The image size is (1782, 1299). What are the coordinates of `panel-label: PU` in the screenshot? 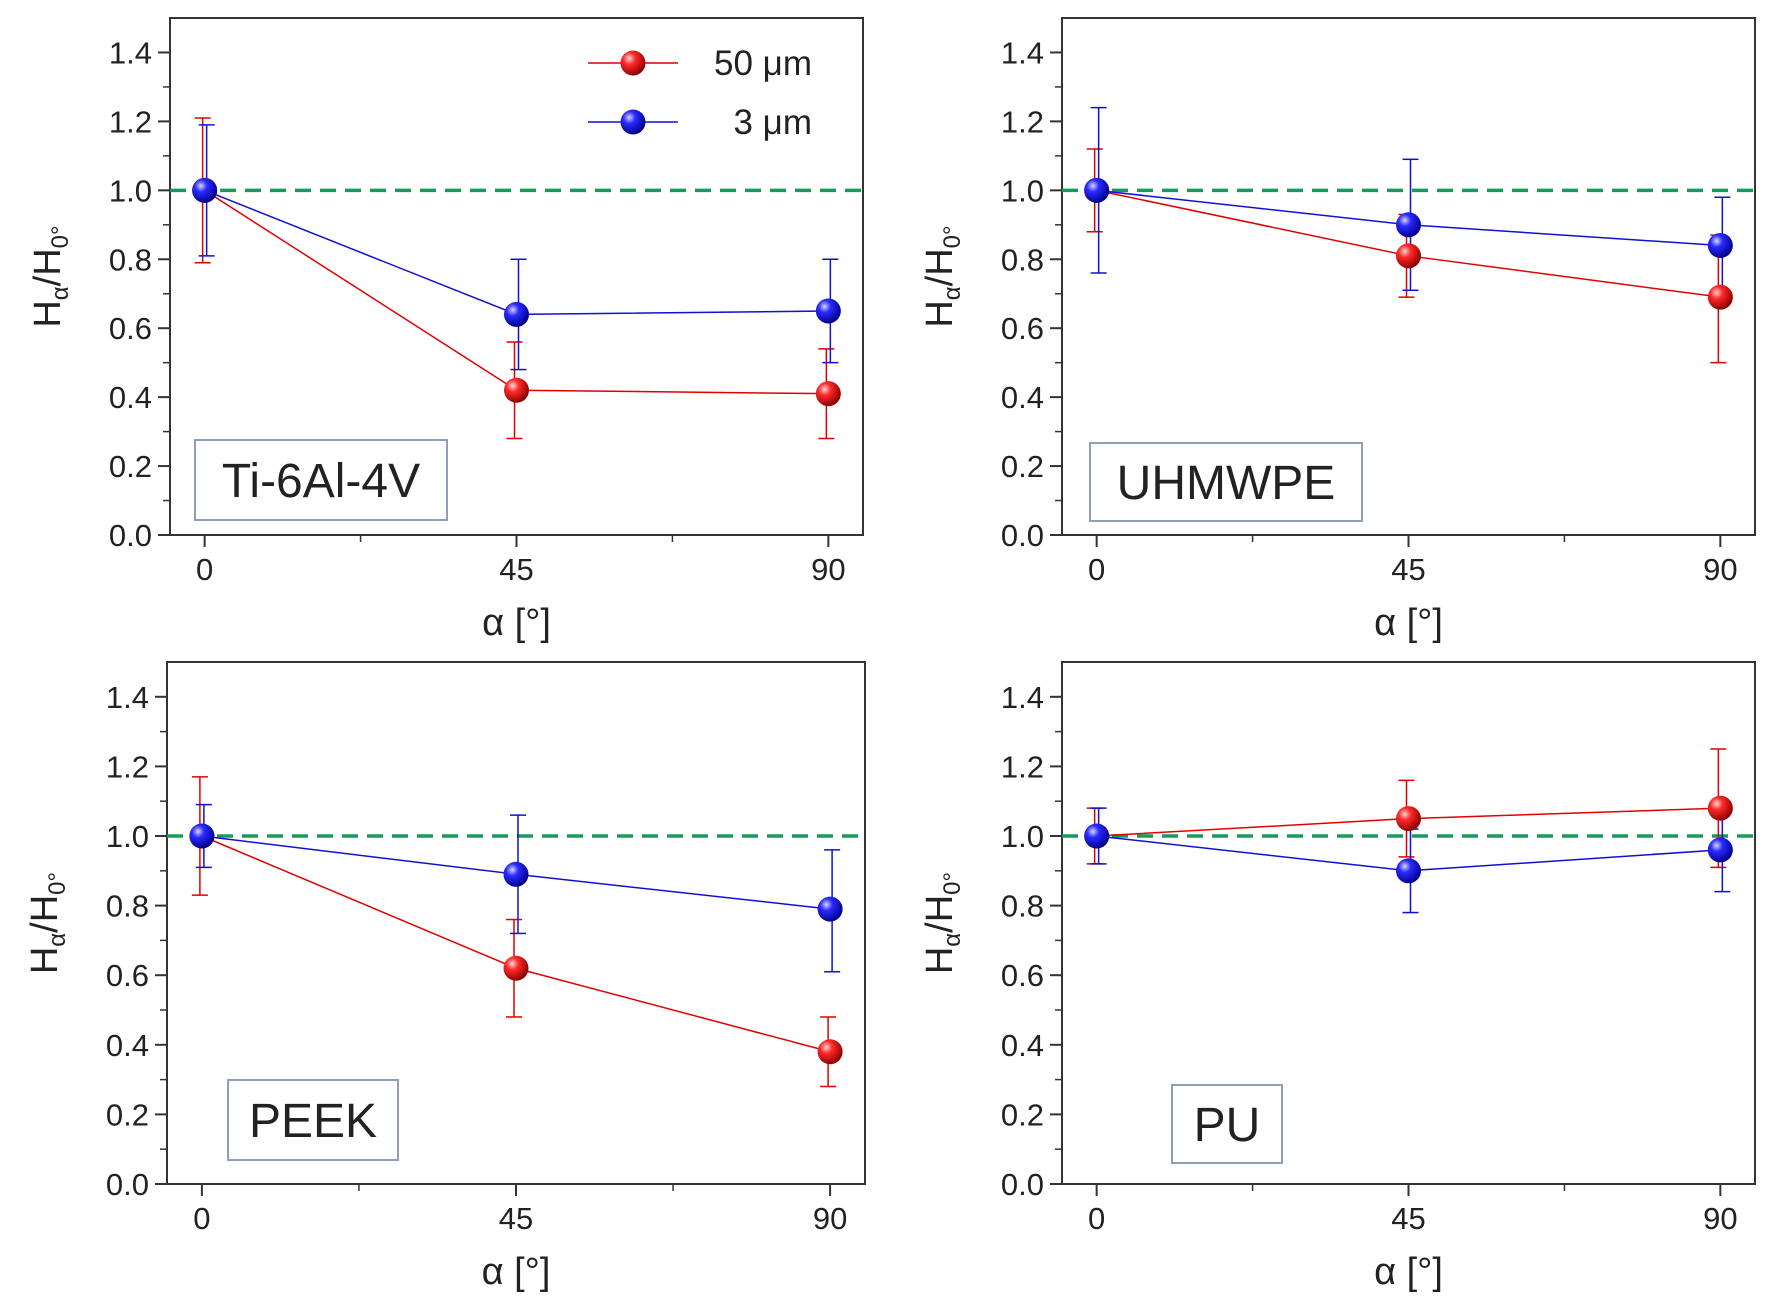 It's located at (1227, 1125).